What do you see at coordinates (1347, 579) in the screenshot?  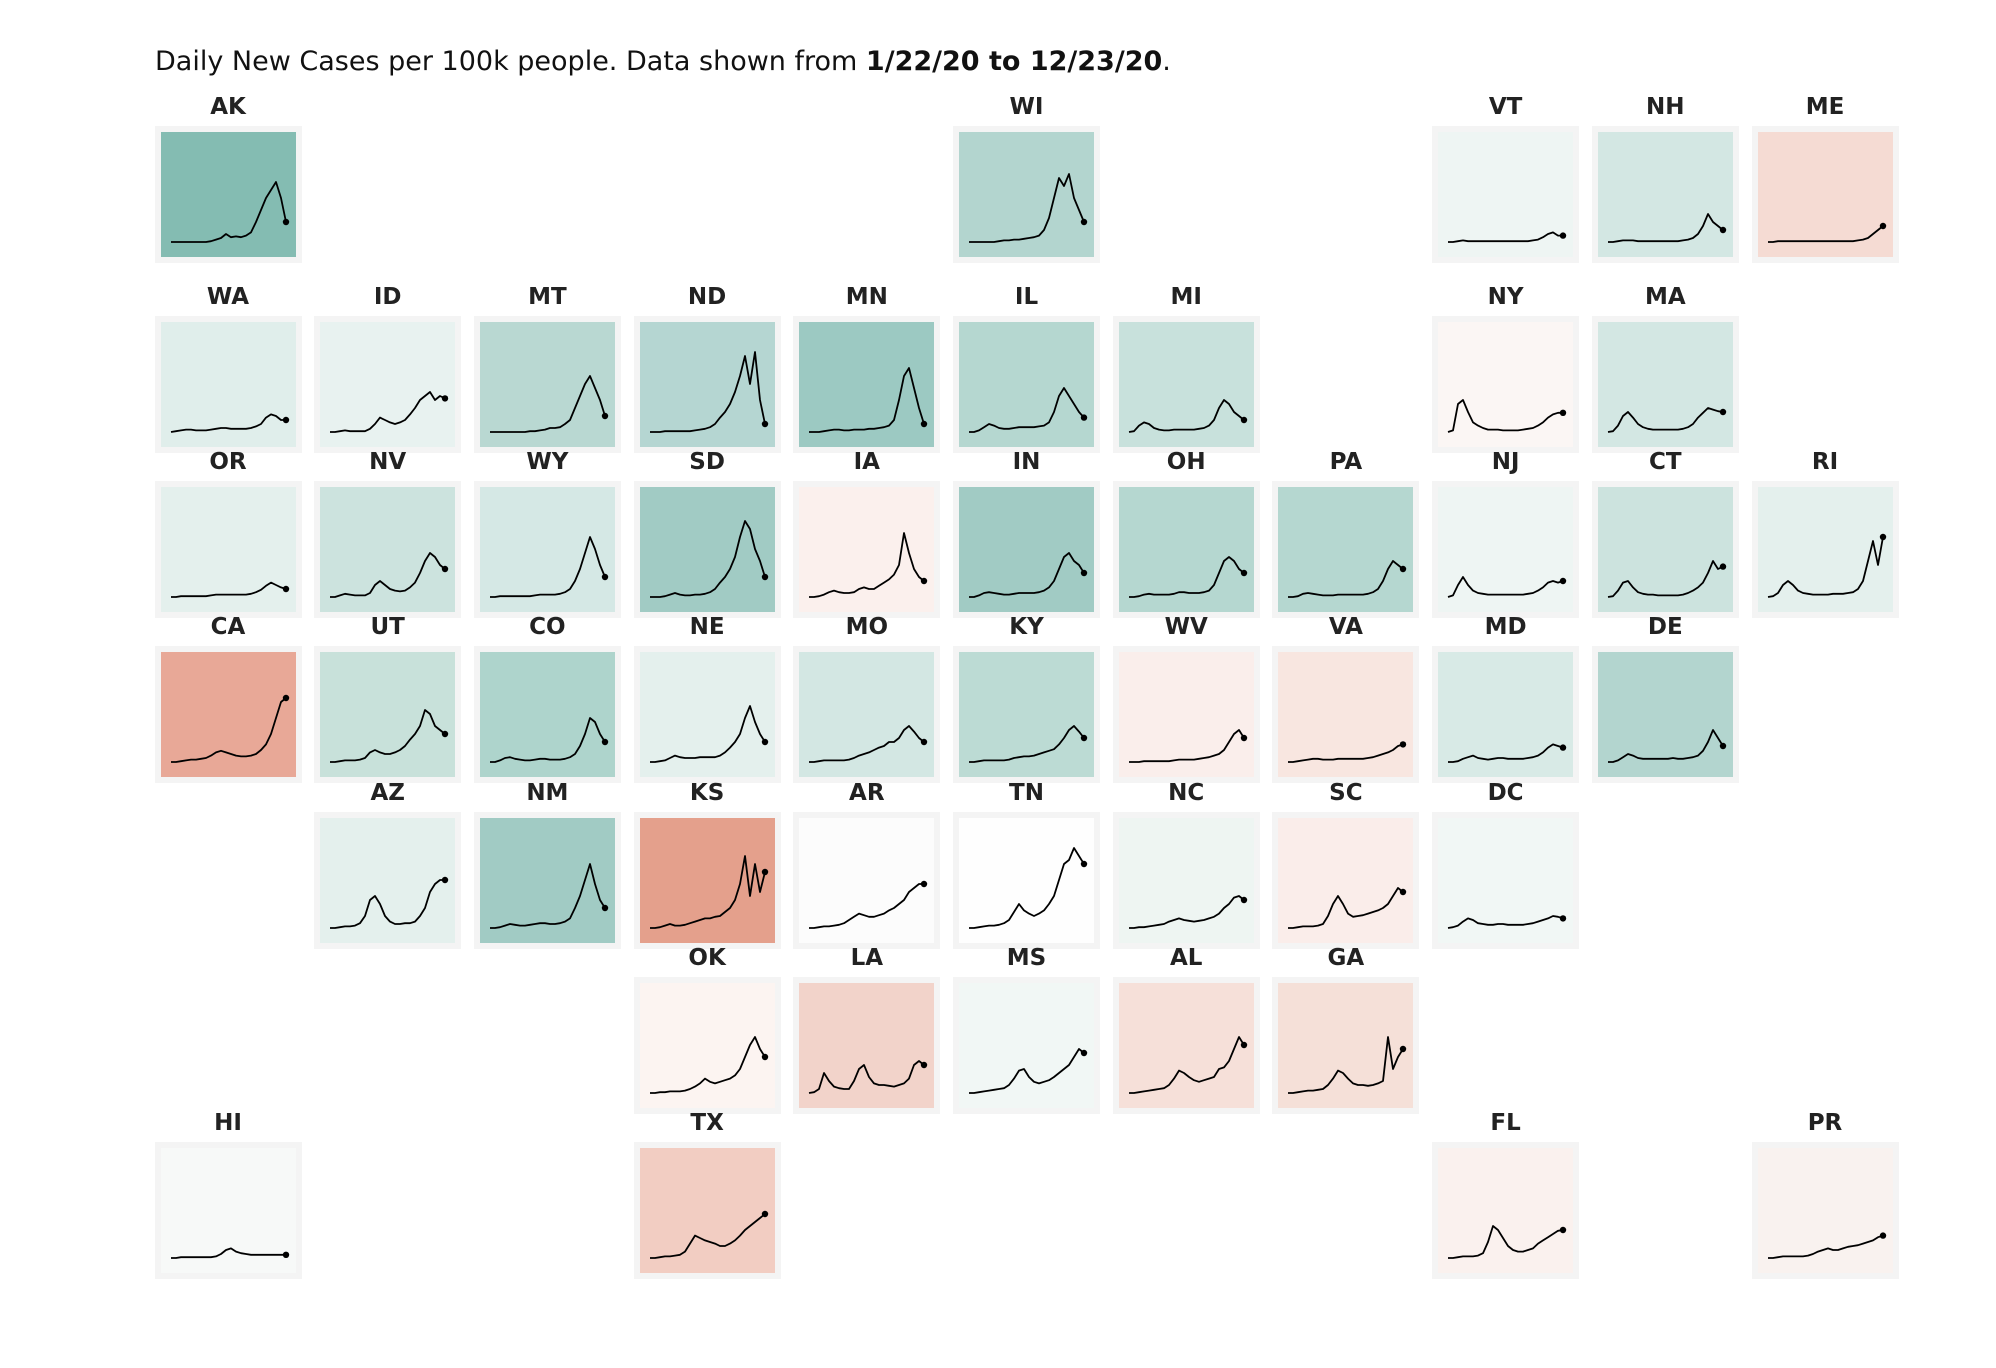 I see `sparkline-pa` at bounding box center [1347, 579].